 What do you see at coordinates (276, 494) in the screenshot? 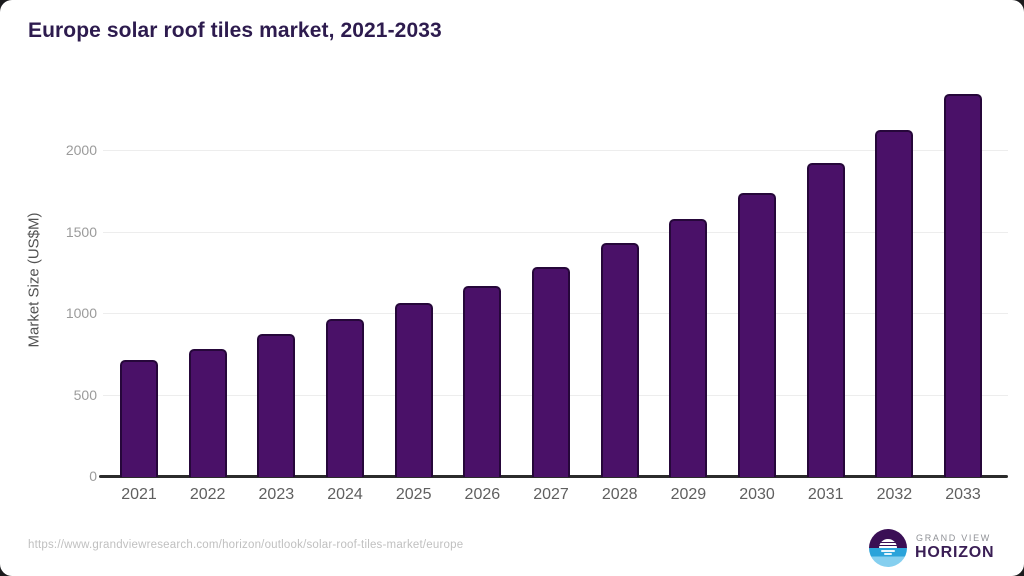
I see `x-tick-label: 2023` at bounding box center [276, 494].